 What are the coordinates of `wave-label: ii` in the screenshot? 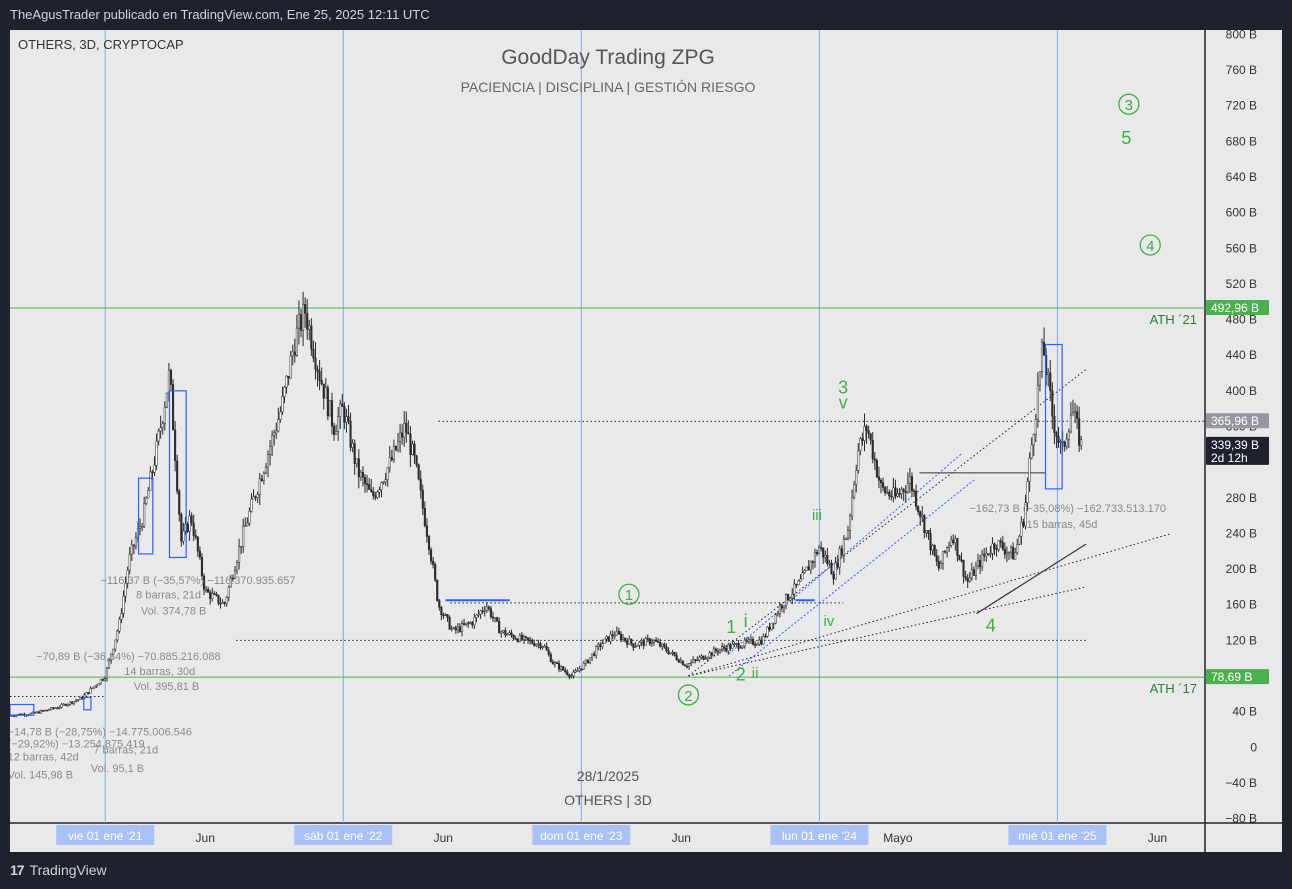 It's located at (755, 673).